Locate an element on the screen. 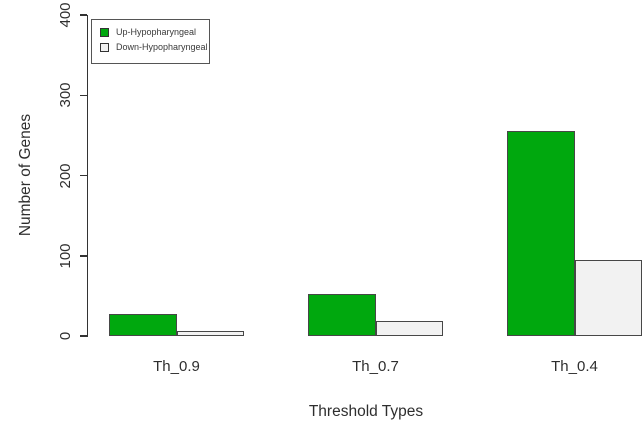  x-tick-label-th_0.4: Th_0.4 is located at coordinates (574, 366).